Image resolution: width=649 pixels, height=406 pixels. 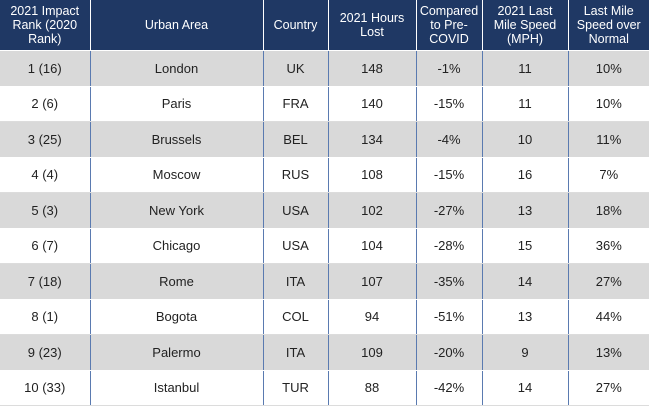 I want to click on speed-over-normal-cell: 11%, so click(x=608, y=139).